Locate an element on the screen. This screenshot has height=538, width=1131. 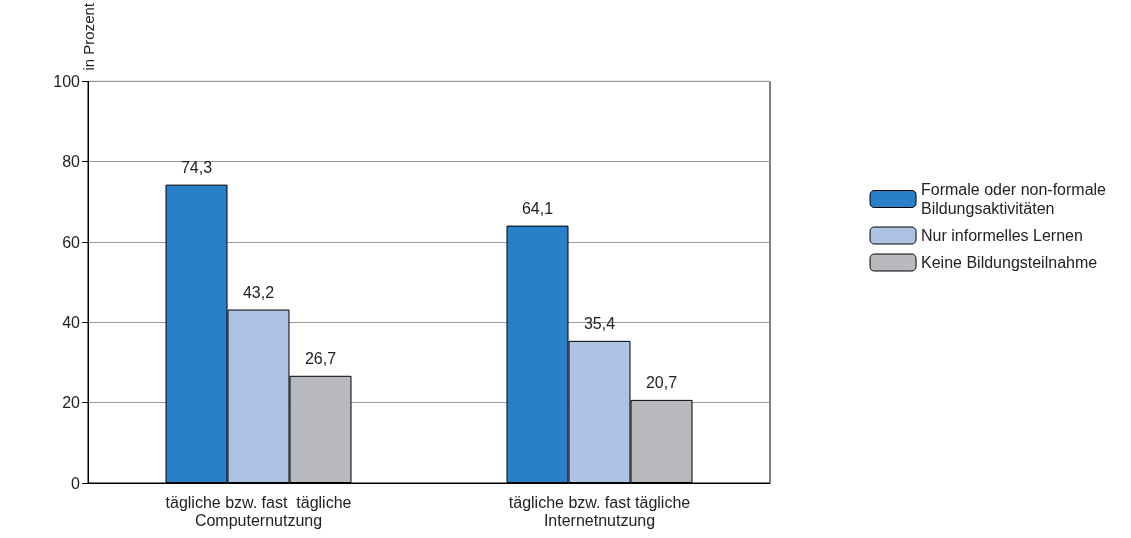
y-tick-label: 40 is located at coordinates (71, 322).